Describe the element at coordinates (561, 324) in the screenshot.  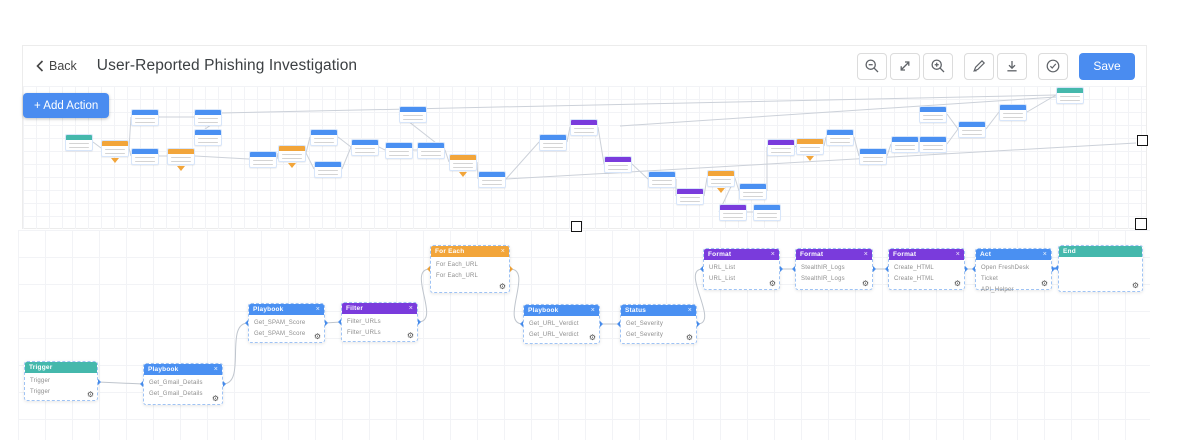
I see `workflow-node-playbook: Playbook × Get_URL_Verdict Get_URL_Verdict ⚙` at that location.